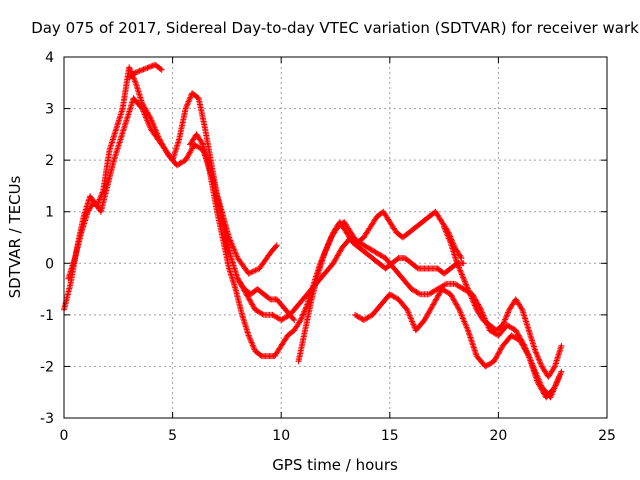  Describe the element at coordinates (335, 465) in the screenshot. I see `x-axis-label: GPS time / hours` at that location.